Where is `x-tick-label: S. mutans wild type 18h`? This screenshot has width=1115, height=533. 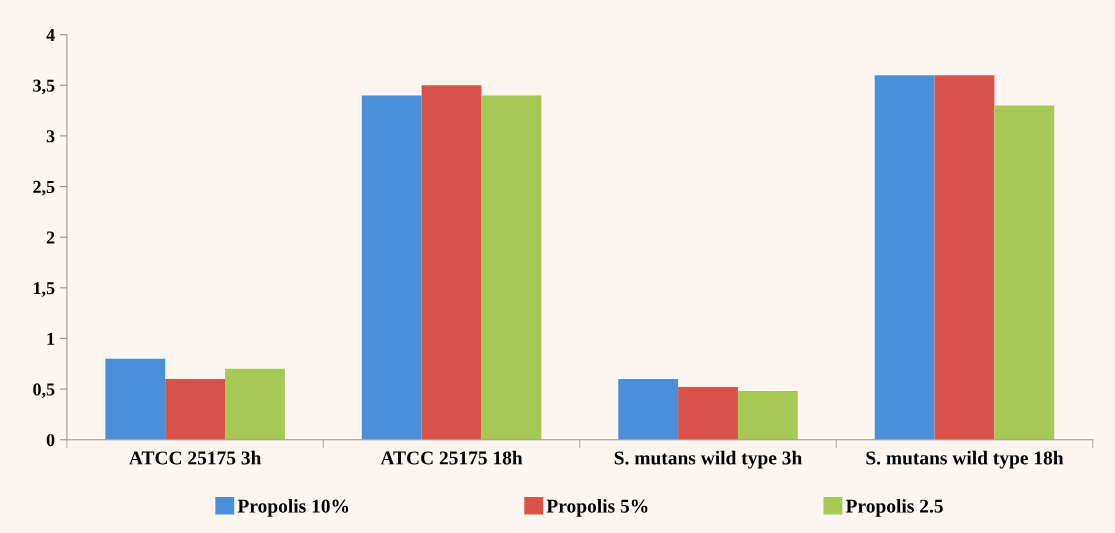
x-tick-label: S. mutans wild type 18h is located at coordinates (965, 459).